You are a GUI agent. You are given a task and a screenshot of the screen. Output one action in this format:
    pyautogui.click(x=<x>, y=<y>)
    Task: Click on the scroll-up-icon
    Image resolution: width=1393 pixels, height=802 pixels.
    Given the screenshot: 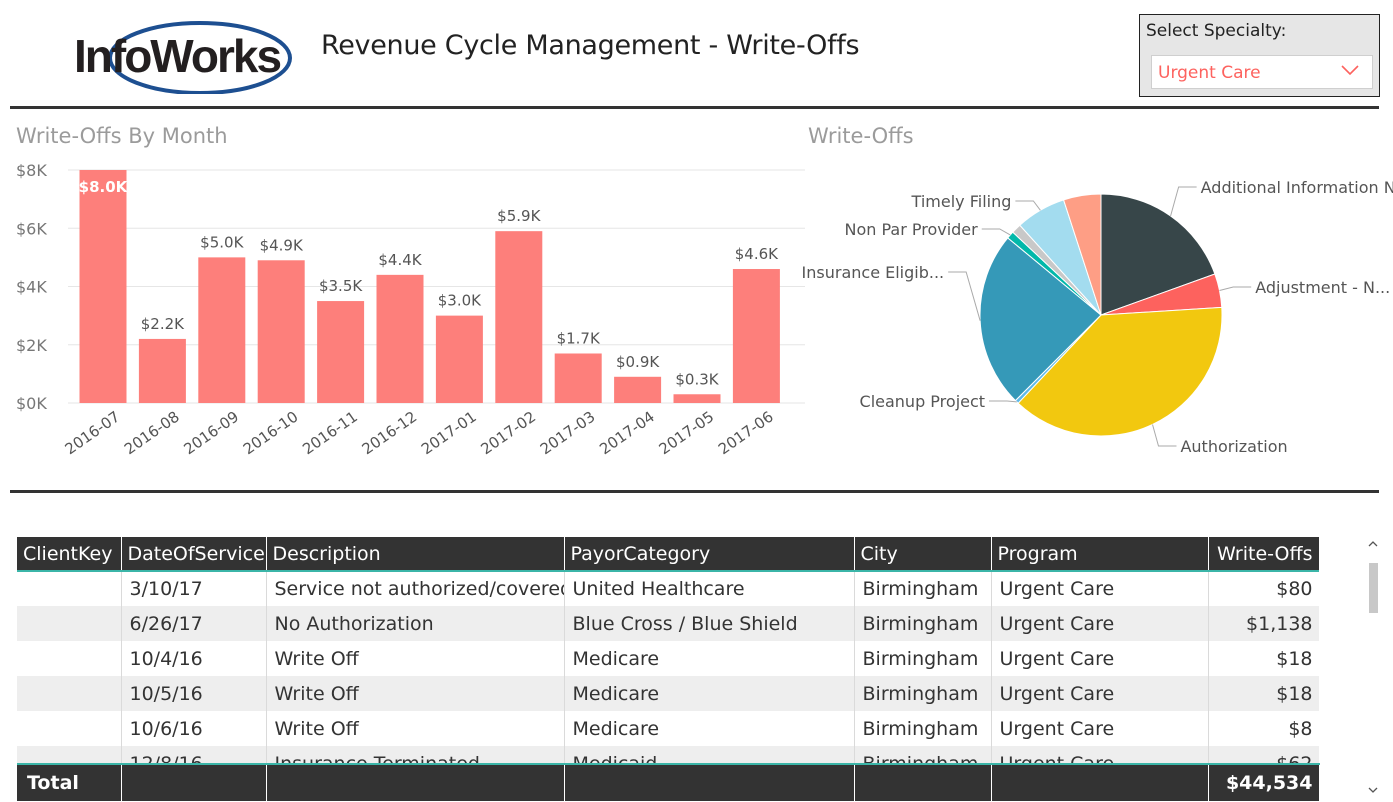 What is the action you would take?
    pyautogui.click(x=1373, y=544)
    